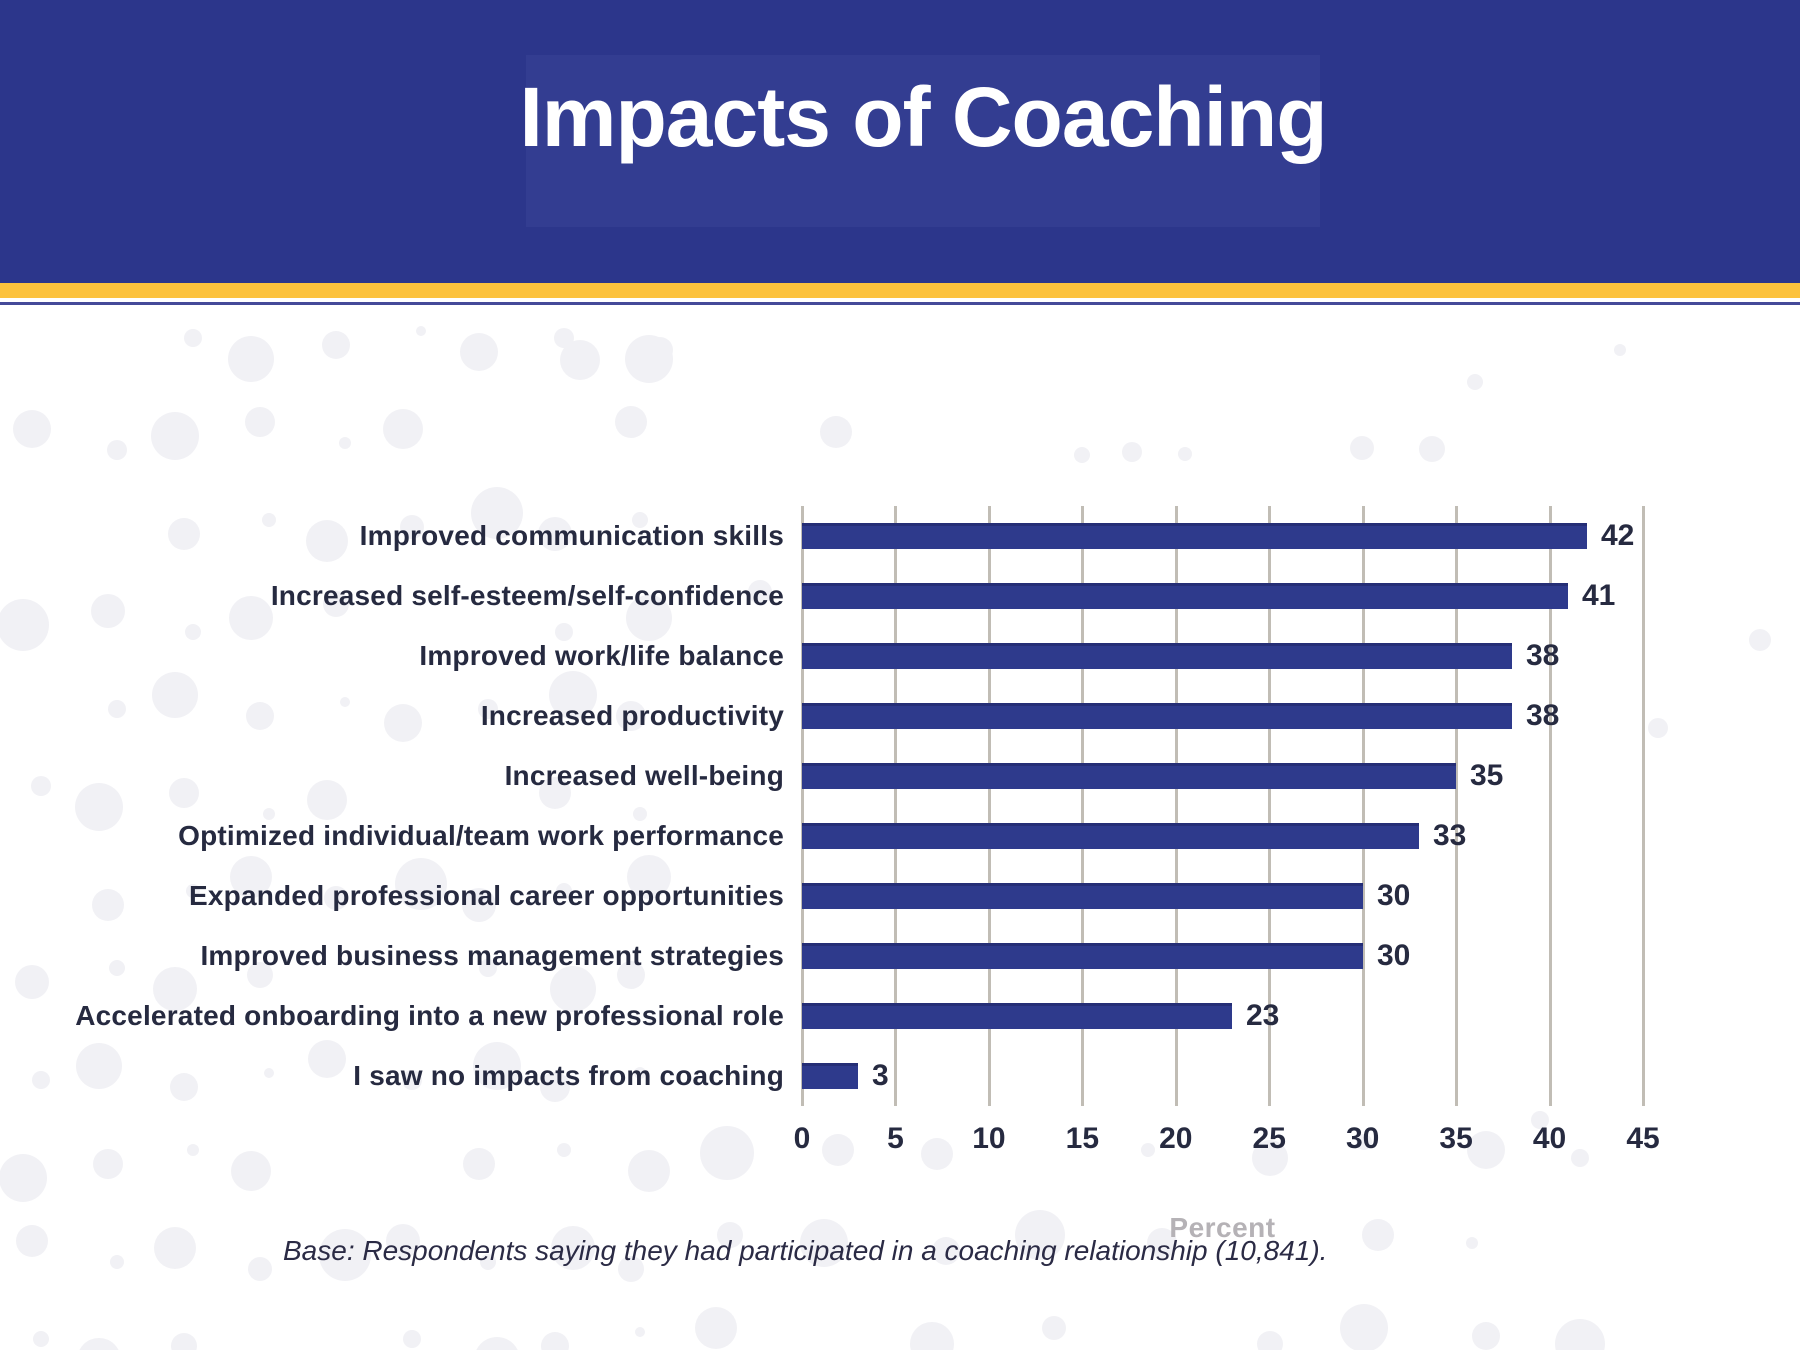 This screenshot has height=1350, width=1800. What do you see at coordinates (1269, 1138) in the screenshot?
I see `axis-tick-label: 25` at bounding box center [1269, 1138].